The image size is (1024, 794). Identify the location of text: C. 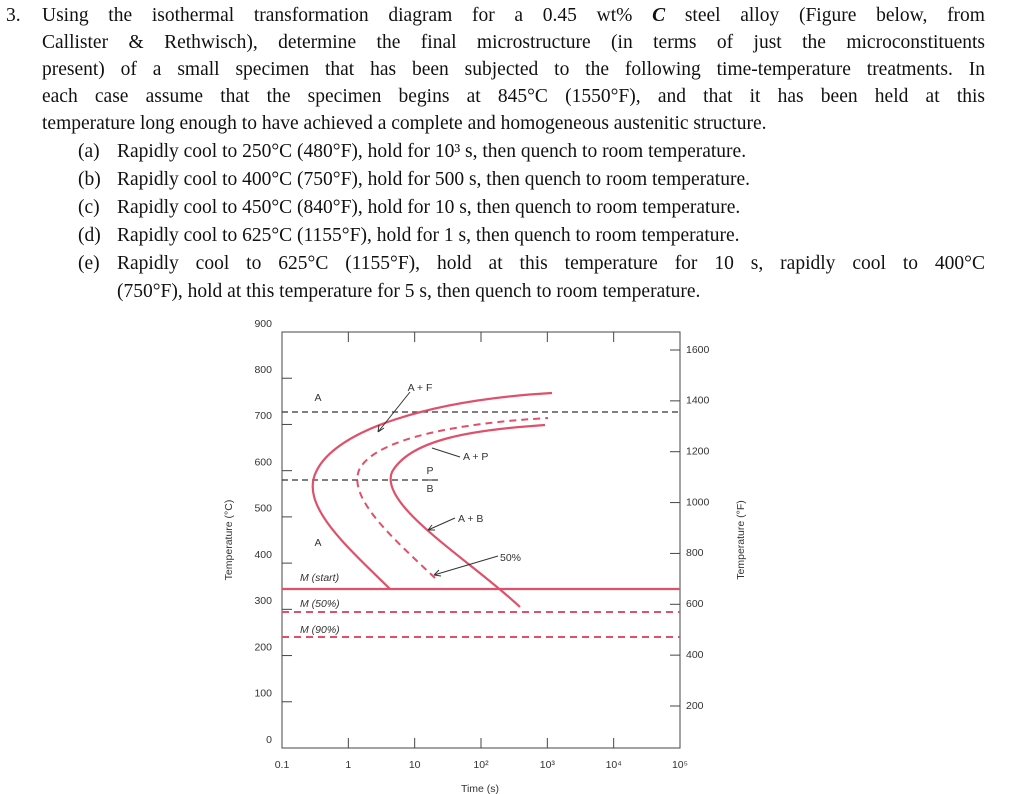
(659, 15).